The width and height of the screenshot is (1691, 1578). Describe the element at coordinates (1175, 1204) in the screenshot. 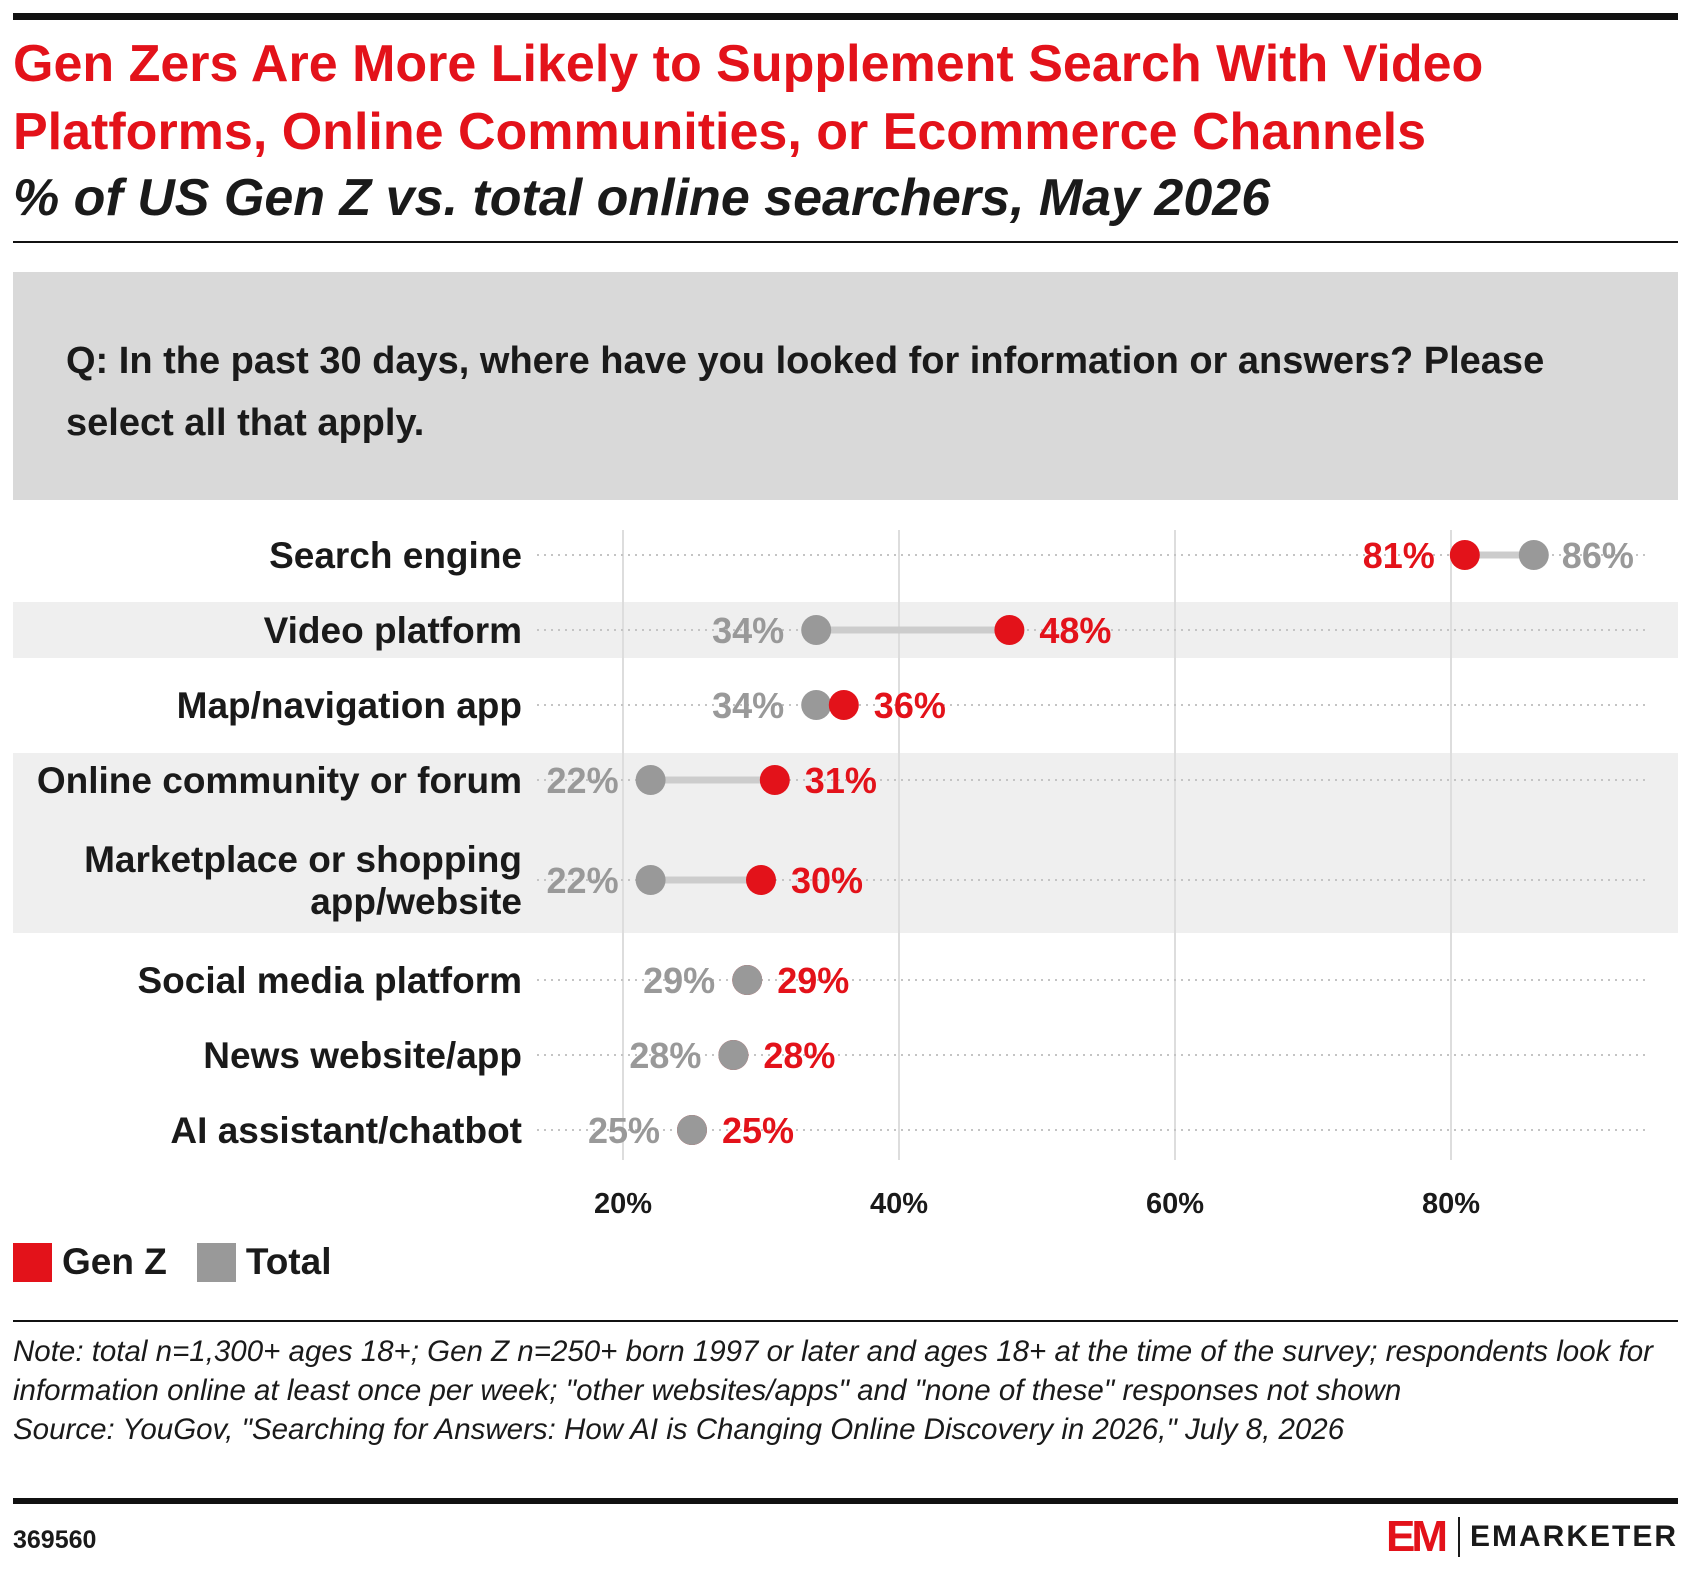

I see `x-tick-label: 60%` at that location.